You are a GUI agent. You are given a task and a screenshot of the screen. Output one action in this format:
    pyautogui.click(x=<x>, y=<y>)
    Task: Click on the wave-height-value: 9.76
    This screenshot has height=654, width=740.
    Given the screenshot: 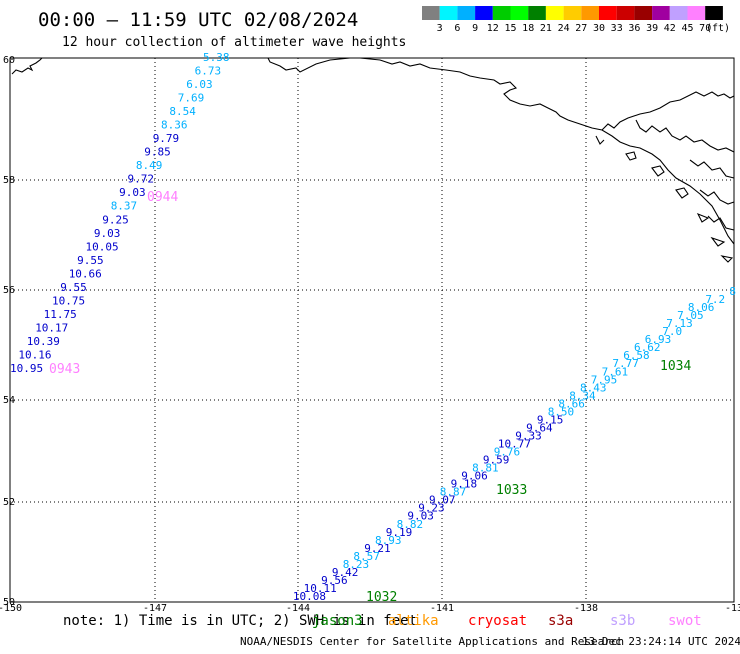 What is the action you would take?
    pyautogui.click(x=507, y=452)
    